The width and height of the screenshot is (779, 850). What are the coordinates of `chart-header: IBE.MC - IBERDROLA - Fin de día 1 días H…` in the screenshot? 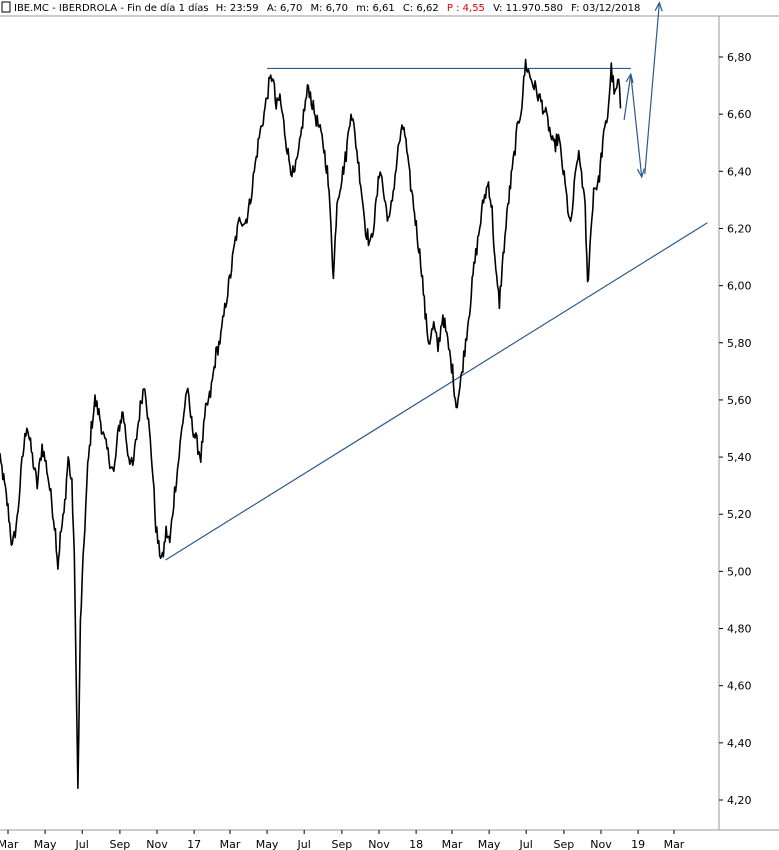 It's located at (327, 8).